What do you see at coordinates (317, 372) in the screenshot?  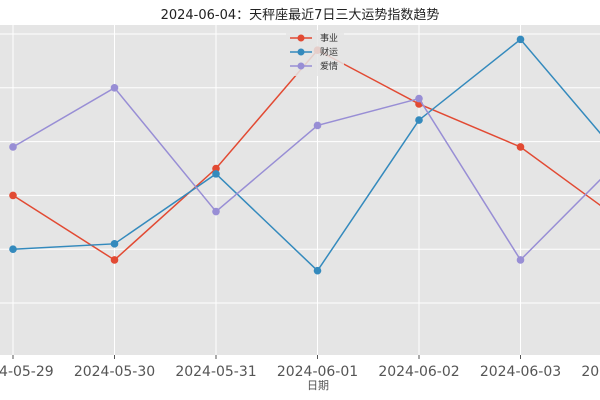 I see `x-tick-label: 2024-06-01` at bounding box center [317, 372].